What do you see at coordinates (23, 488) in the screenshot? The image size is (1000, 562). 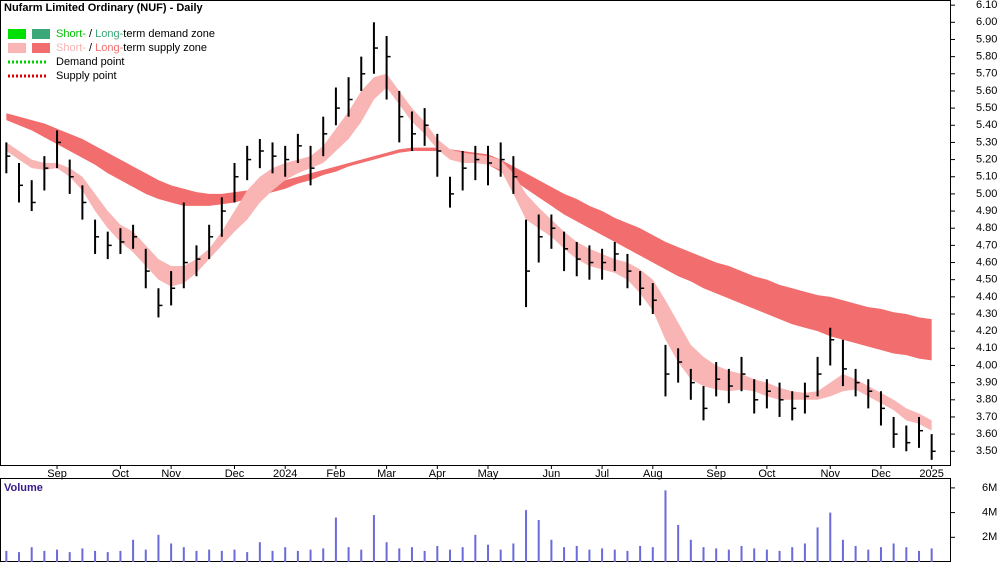 I see `volume-label: Volume` at bounding box center [23, 488].